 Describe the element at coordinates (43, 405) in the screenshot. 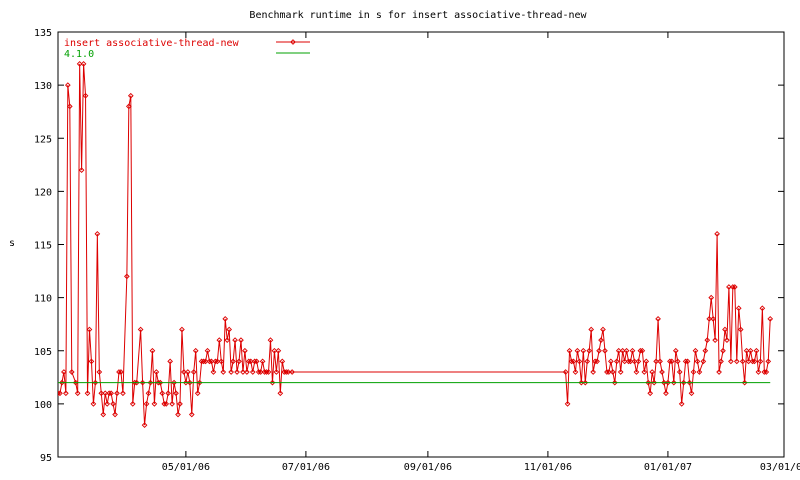

I see `y-tick-label: 100` at that location.